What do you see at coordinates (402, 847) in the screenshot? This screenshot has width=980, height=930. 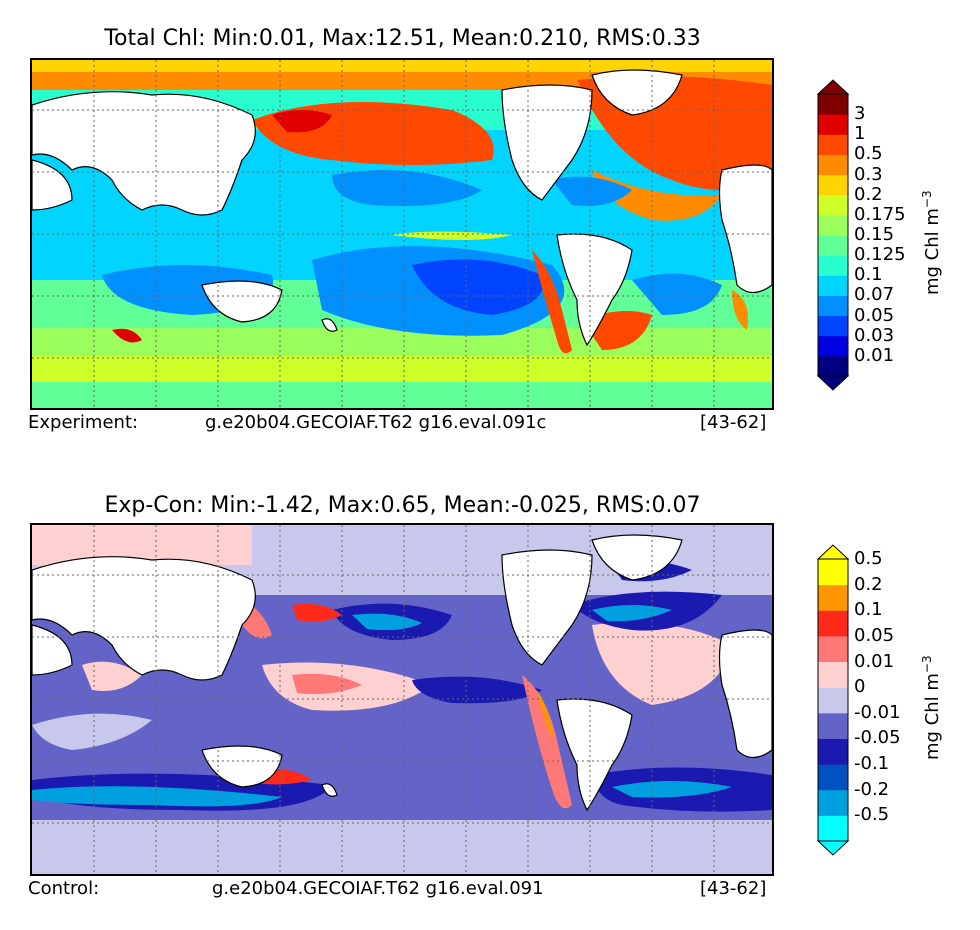 I see `antarctic-zone` at bounding box center [402, 847].